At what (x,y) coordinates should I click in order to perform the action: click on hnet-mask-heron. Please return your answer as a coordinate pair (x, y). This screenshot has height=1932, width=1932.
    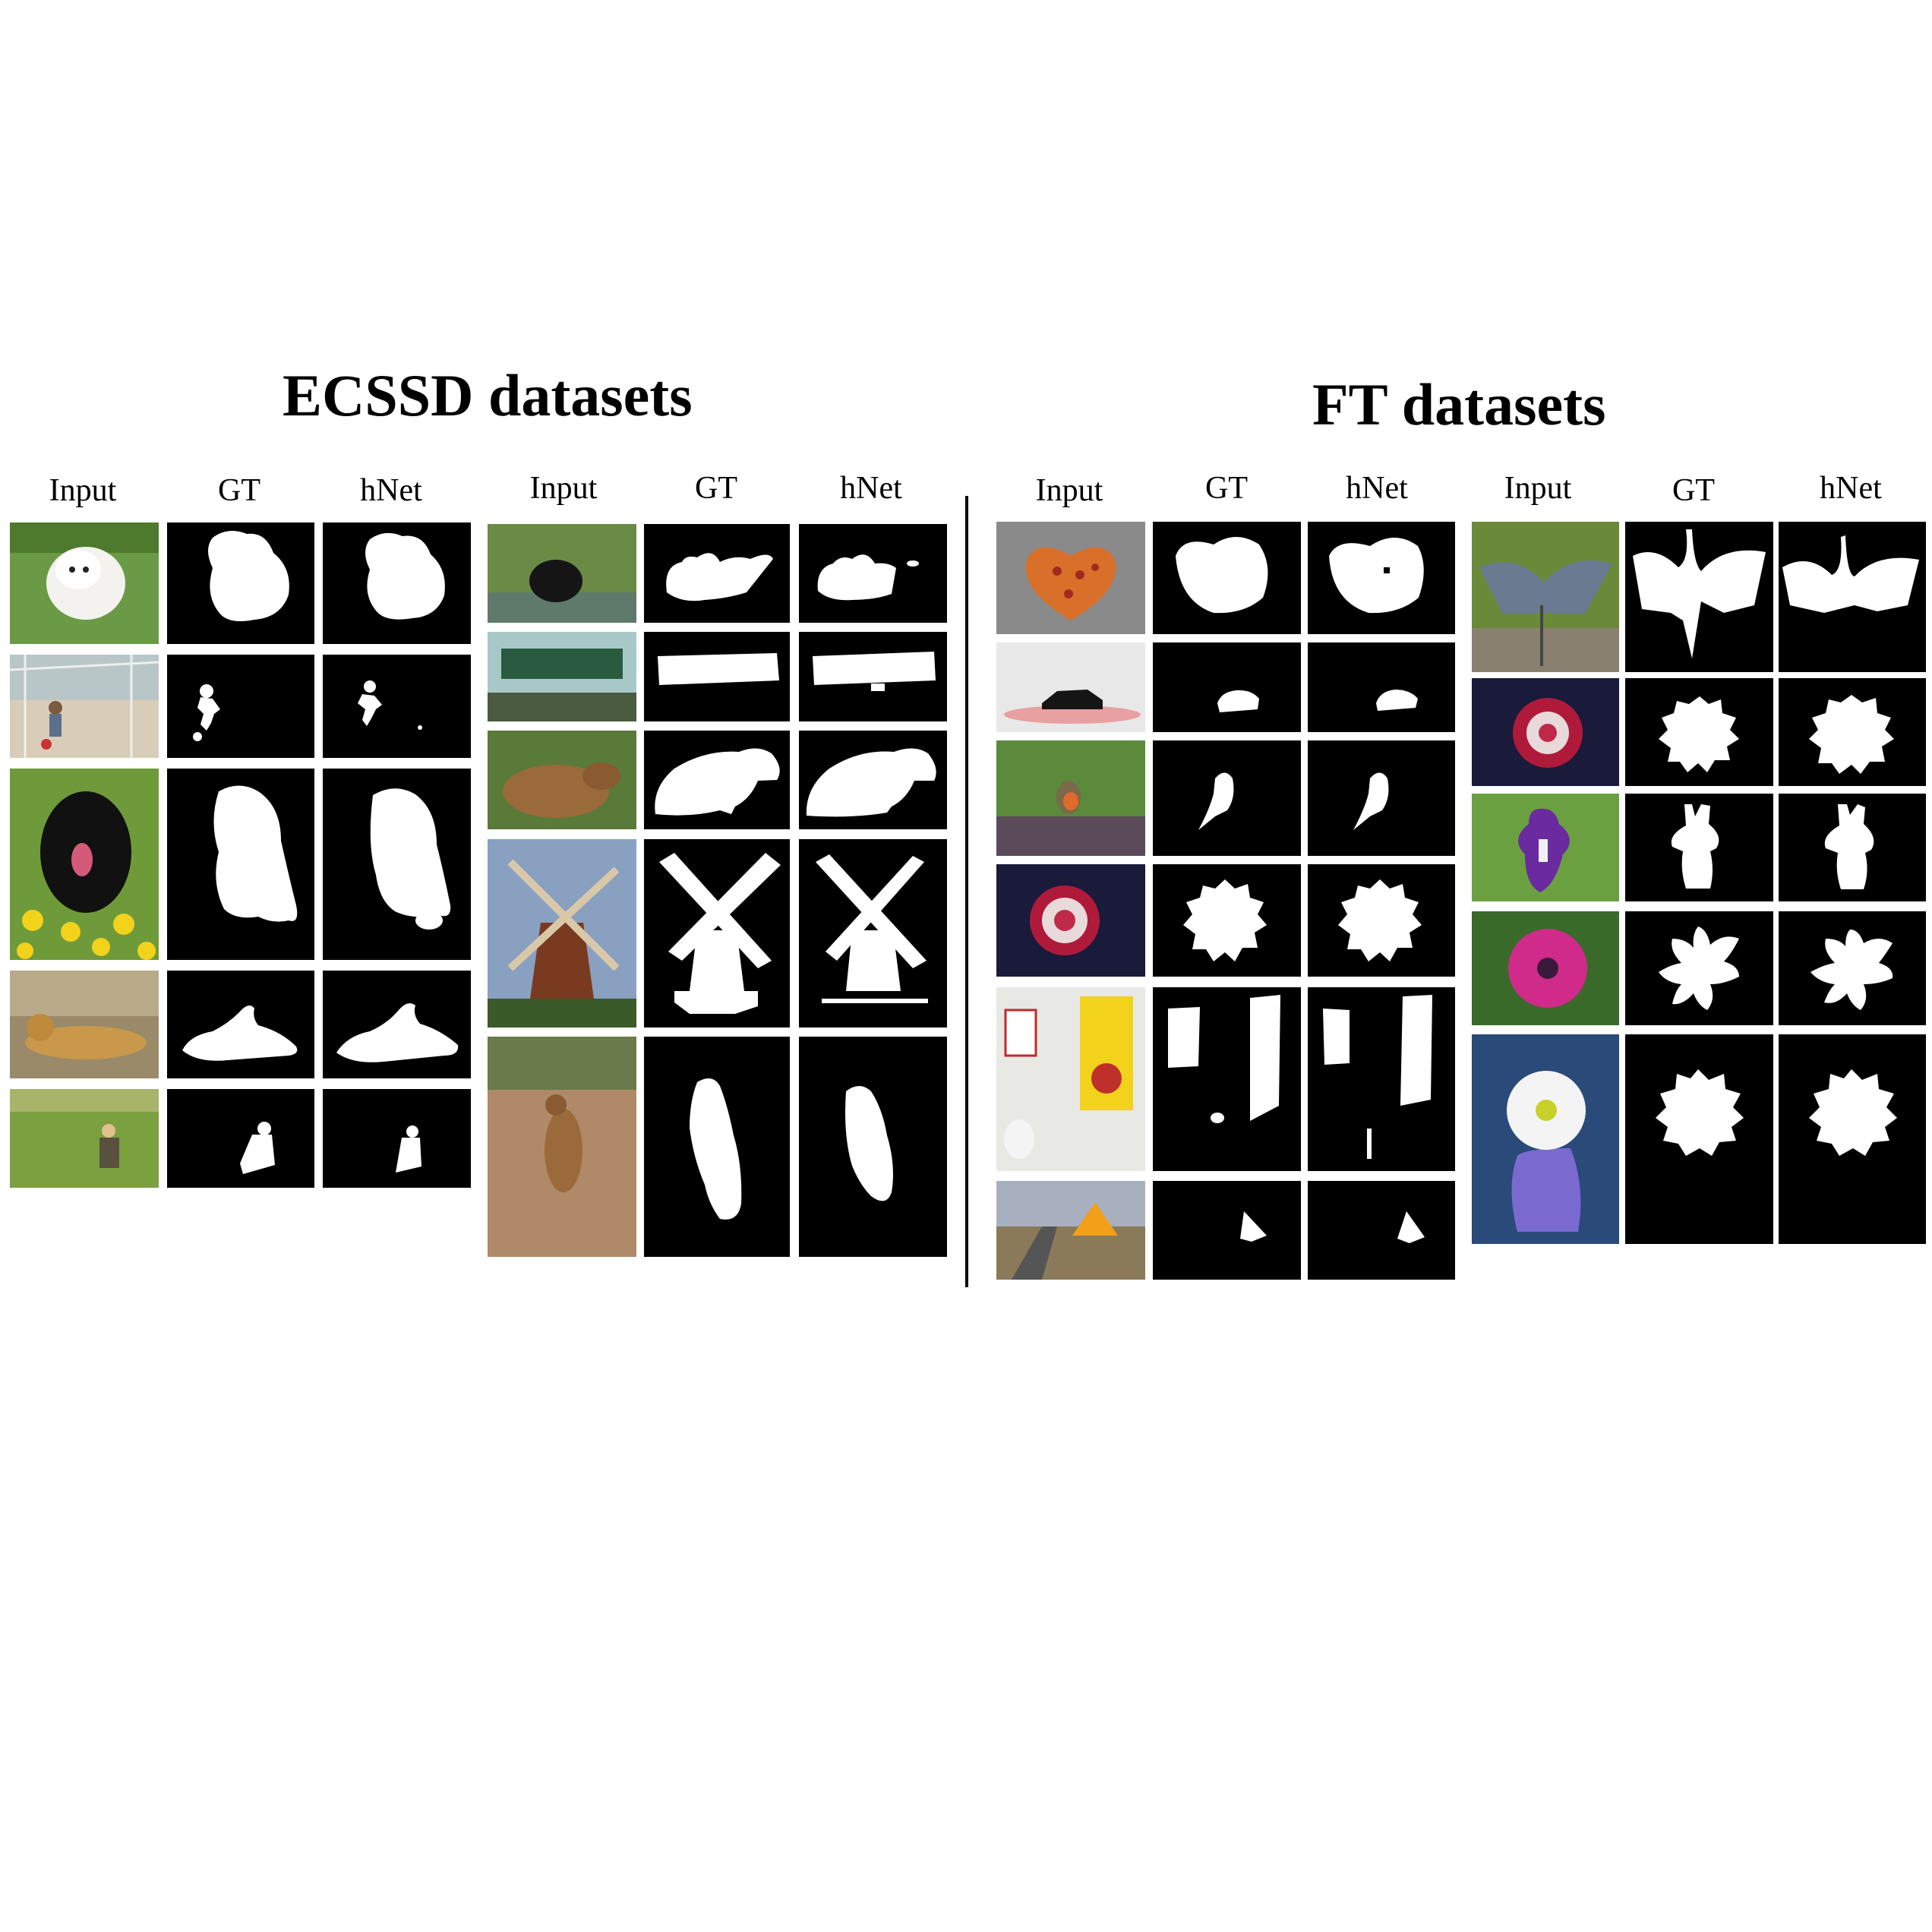
    Looking at the image, I should click on (1852, 597).